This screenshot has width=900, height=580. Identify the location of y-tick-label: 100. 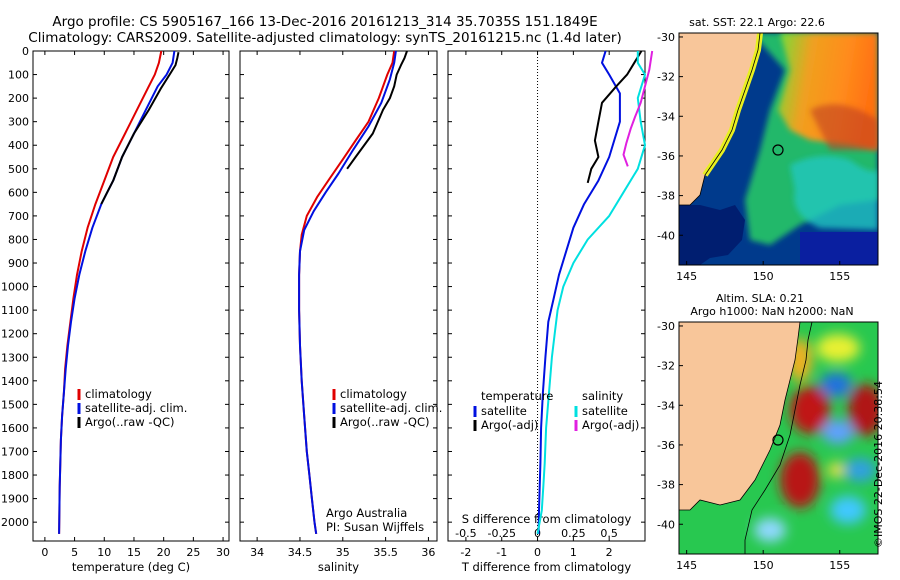
(18, 75).